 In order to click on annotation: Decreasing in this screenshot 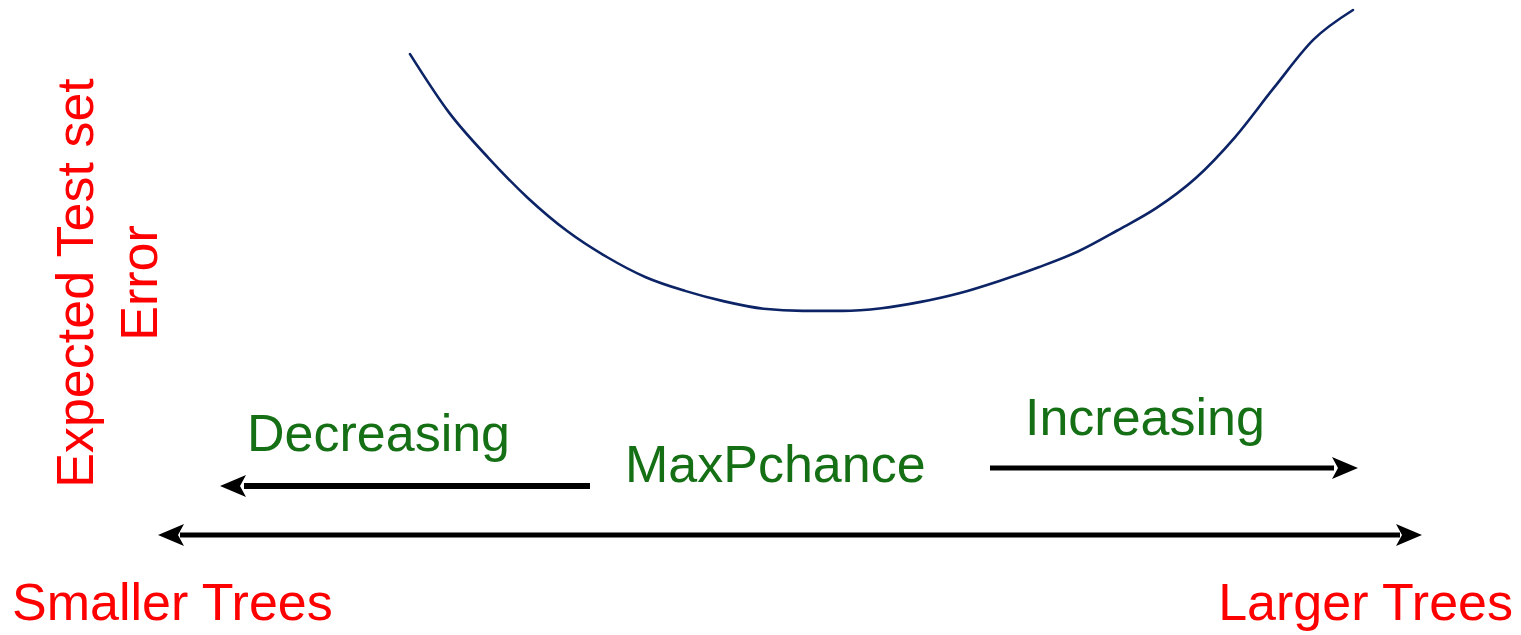, I will do `click(379, 433)`.